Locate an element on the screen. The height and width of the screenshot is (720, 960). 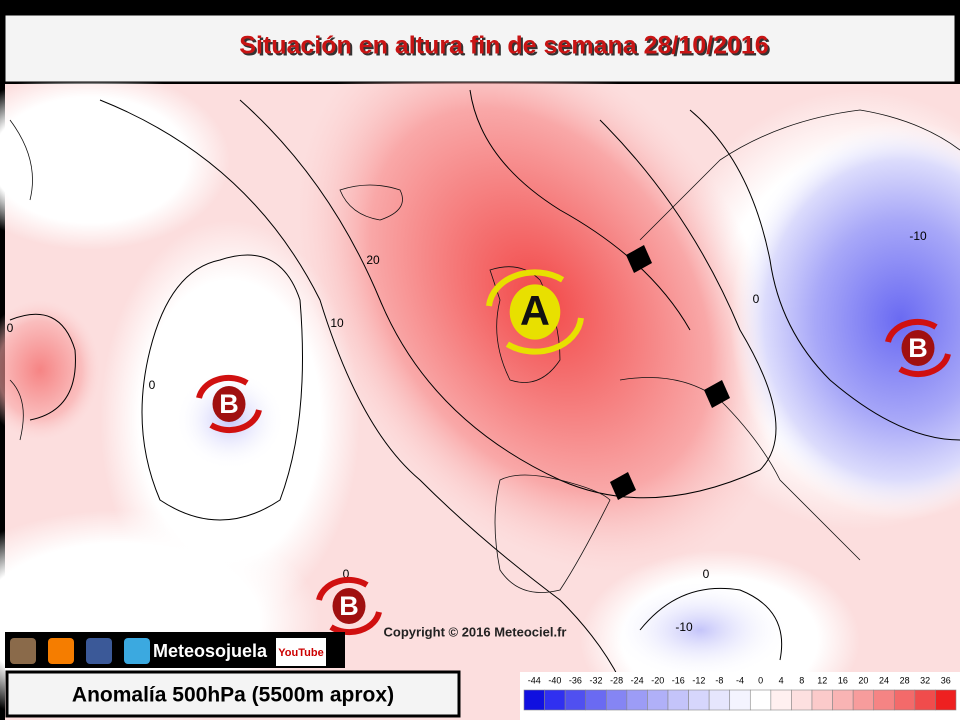
legend-tick: 12 is located at coordinates (822, 680).